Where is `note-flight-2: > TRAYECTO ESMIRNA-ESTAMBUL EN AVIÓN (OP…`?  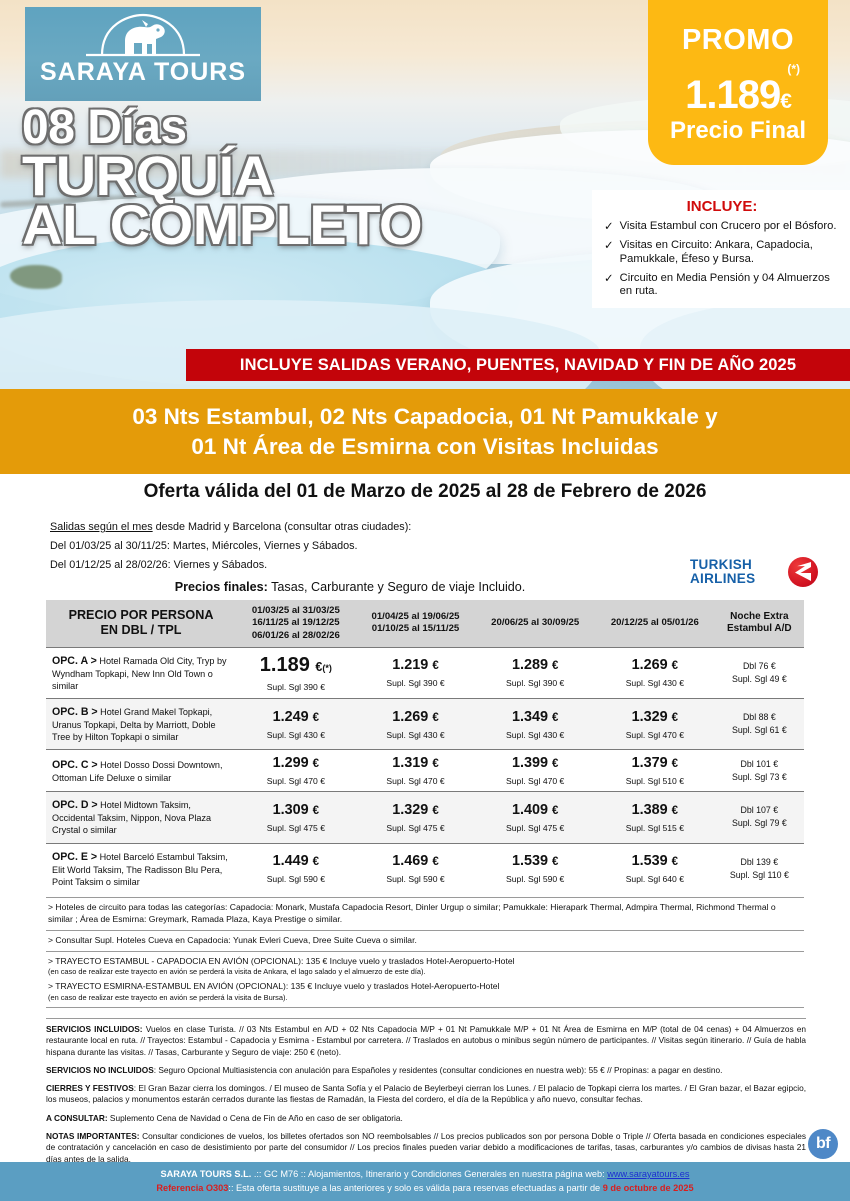 note-flight-2: > TRAYECTO ESMIRNA-ESTAMBUL EN AVIÓN (OP… is located at coordinates (274, 986).